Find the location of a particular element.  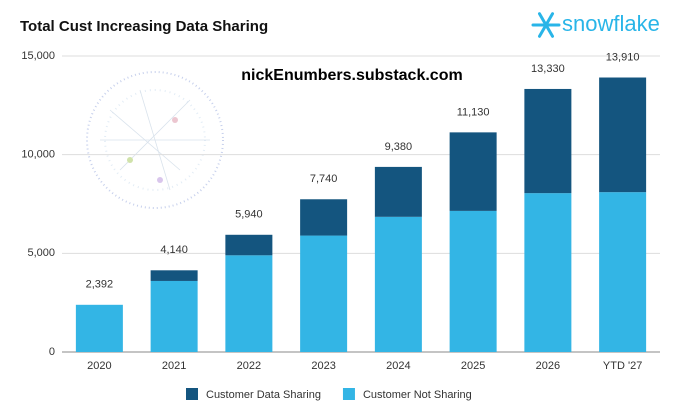

x-tick-label: 2024 is located at coordinates (398, 366).